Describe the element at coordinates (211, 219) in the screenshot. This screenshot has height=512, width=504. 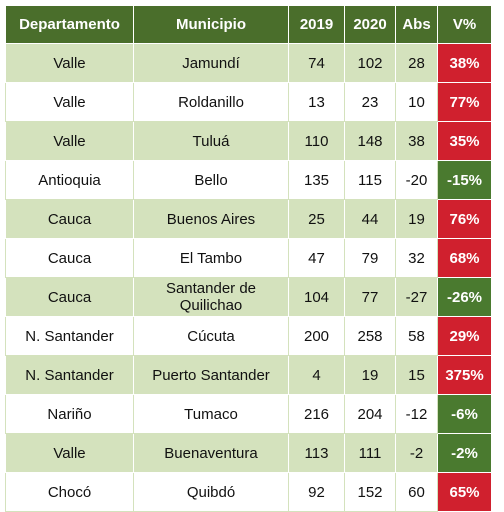
I see `cell-municipio: Buenos Aires` at that location.